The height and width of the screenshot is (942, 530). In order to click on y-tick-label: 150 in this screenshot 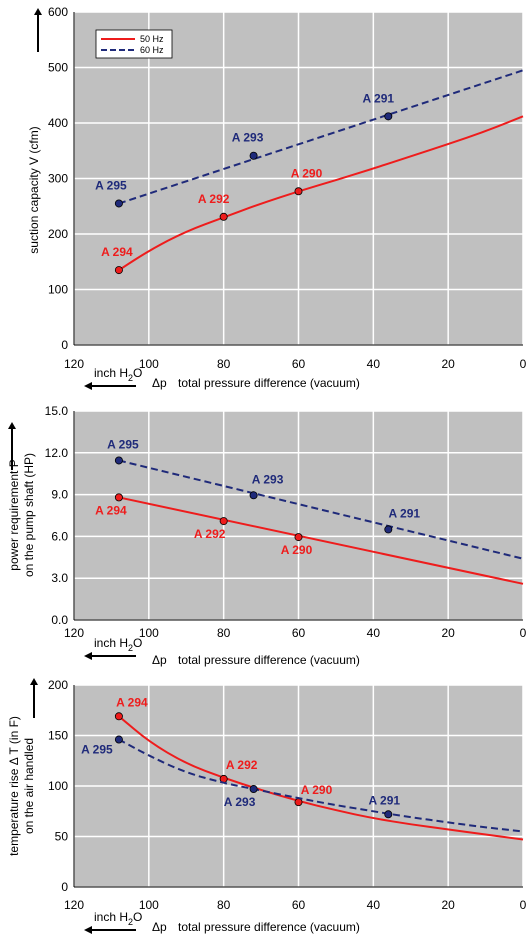, I will do `click(58, 736)`.